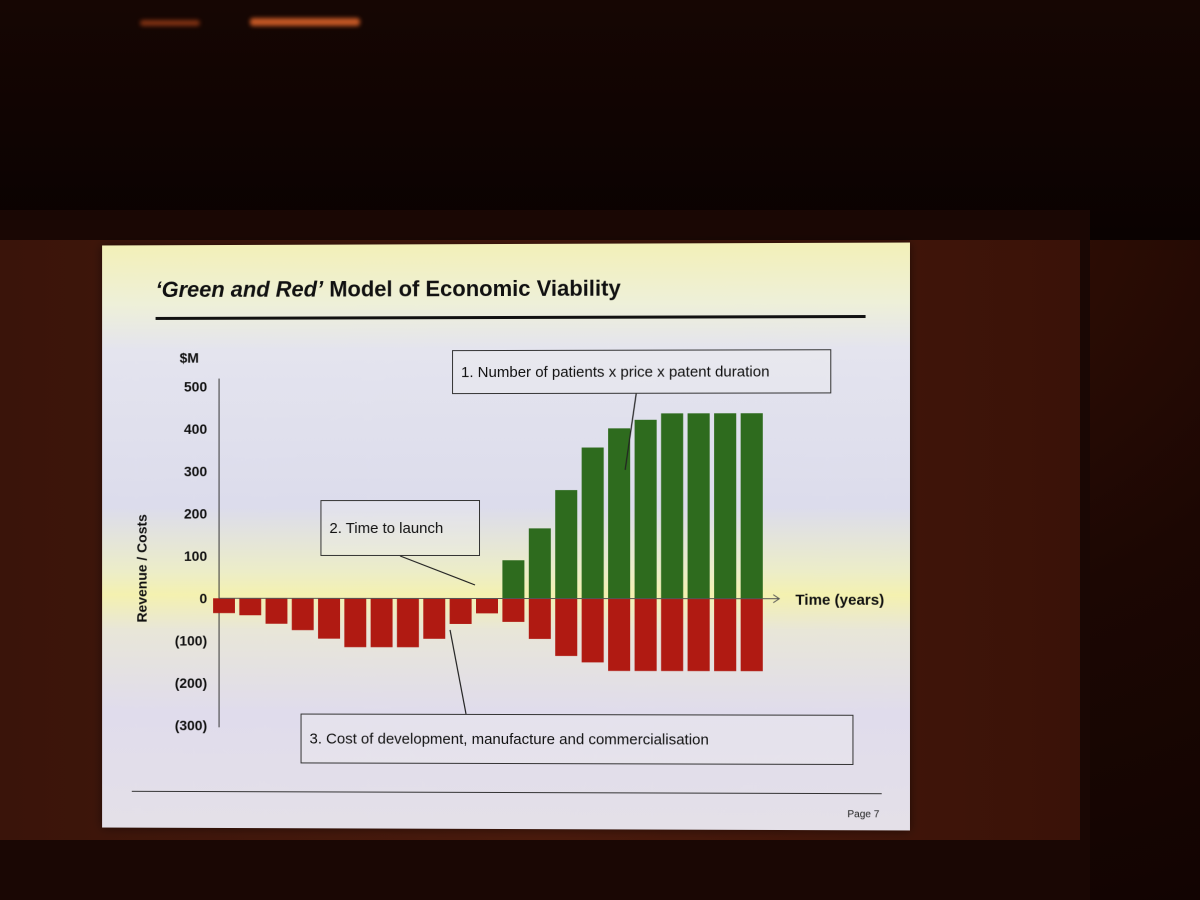 This screenshot has width=1200, height=900. I want to click on y-tick-label: (200), so click(191, 683).